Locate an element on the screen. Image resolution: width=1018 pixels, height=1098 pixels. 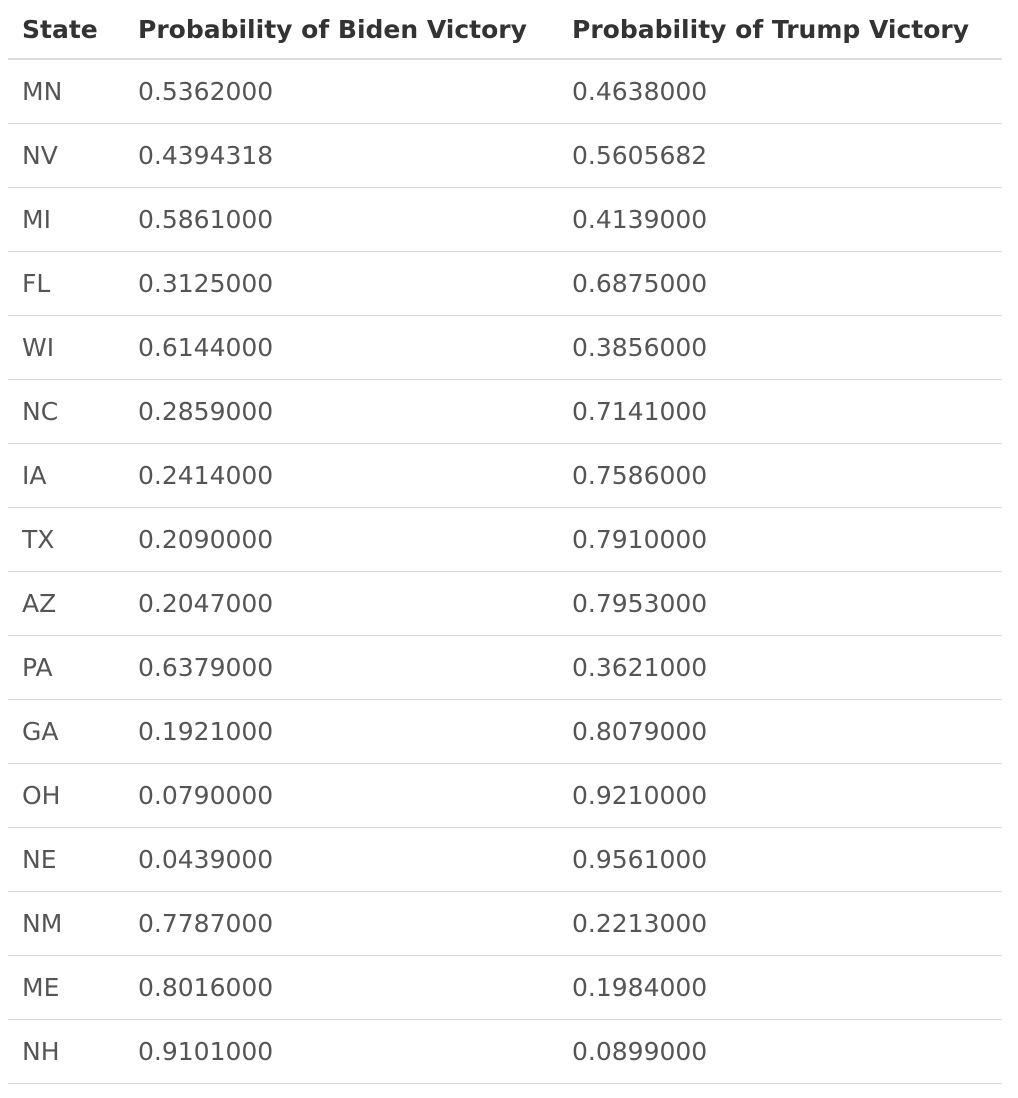
cell-trump-probability: 0.9210000 is located at coordinates (780, 795).